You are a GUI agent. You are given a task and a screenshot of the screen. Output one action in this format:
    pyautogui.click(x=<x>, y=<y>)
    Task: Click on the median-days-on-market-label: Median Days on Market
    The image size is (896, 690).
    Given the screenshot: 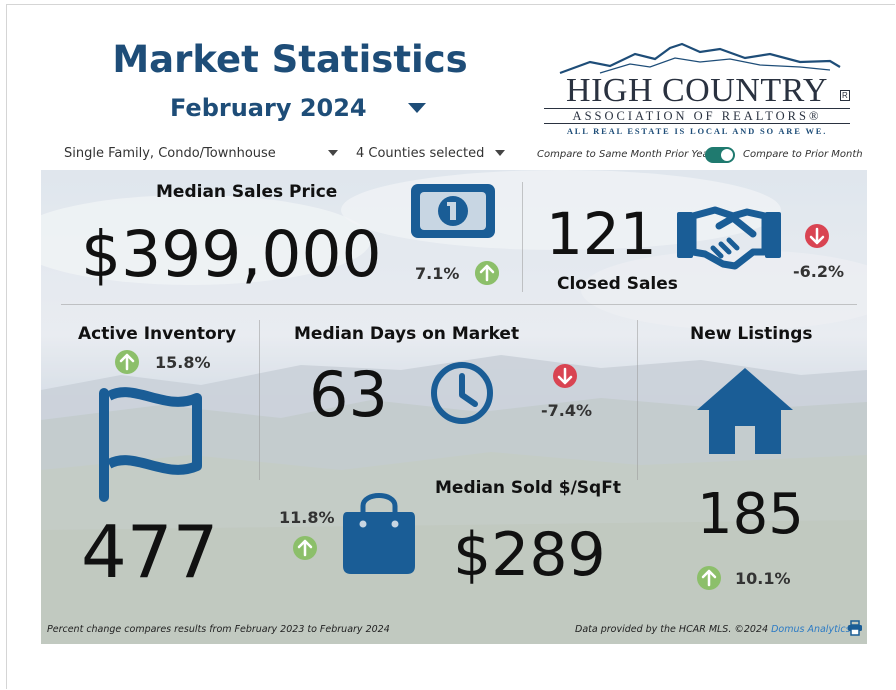 What is the action you would take?
    pyautogui.click(x=407, y=334)
    